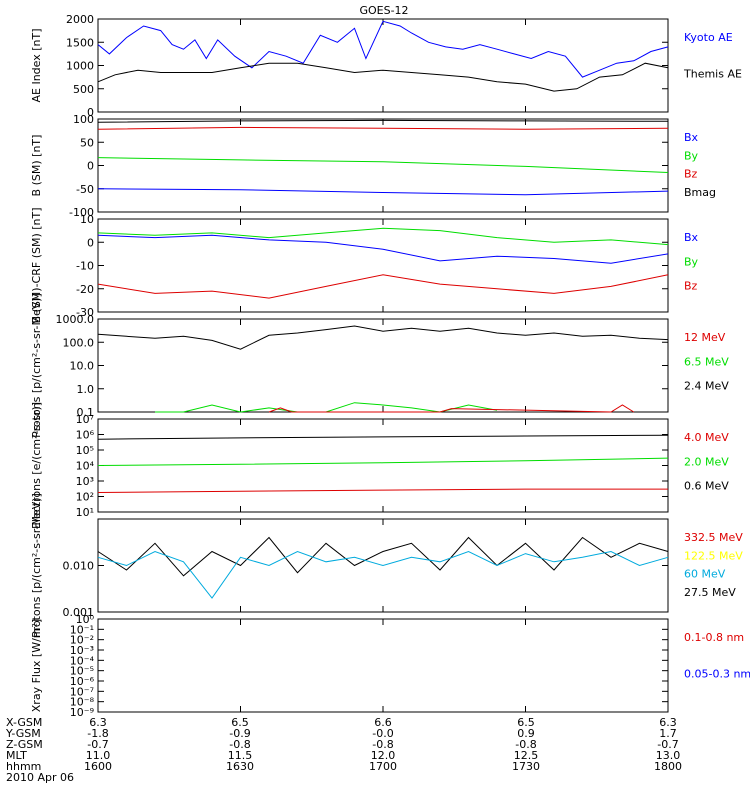  What do you see at coordinates (83, 119) in the screenshot?
I see `y-tick-label: 100` at bounding box center [83, 119].